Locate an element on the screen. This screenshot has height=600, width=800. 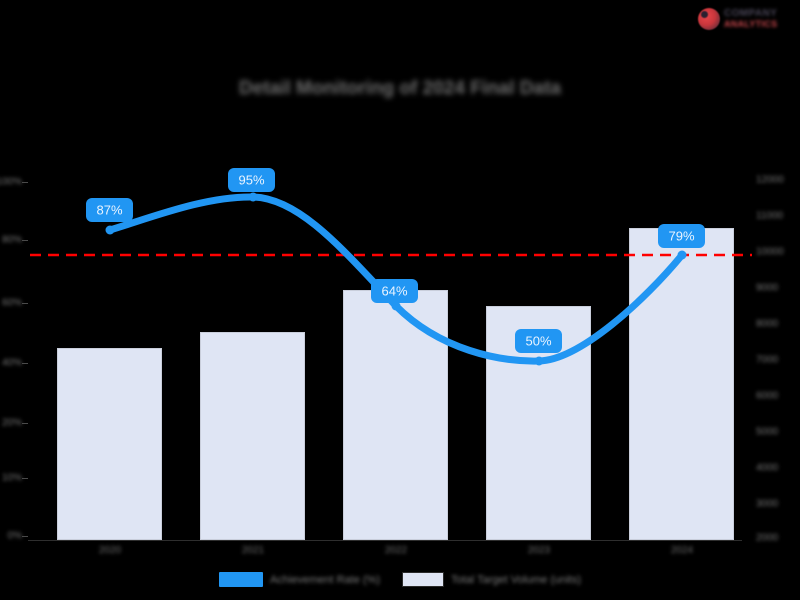
data-label-text-4: 79% is located at coordinates (681, 235).